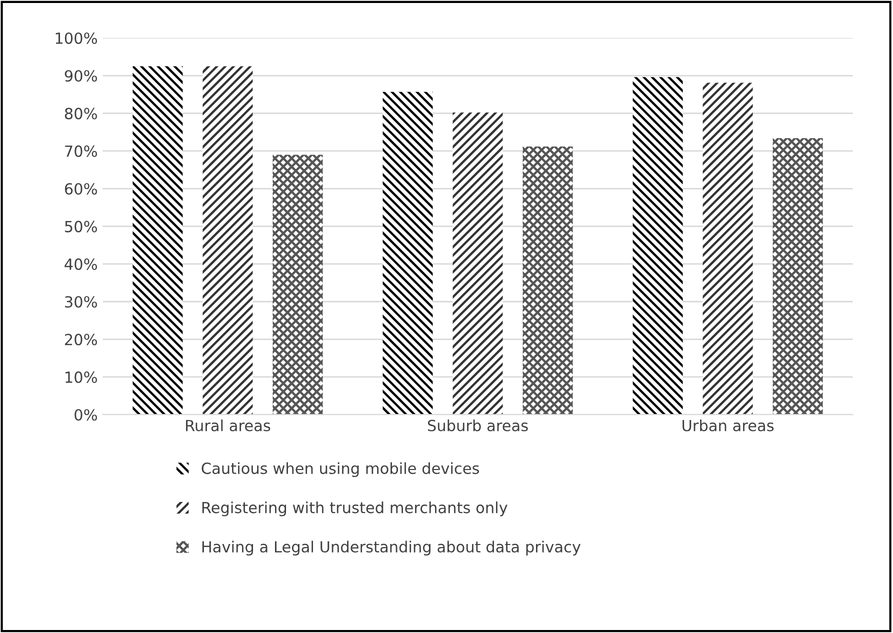 The image size is (893, 633). Describe the element at coordinates (355, 508) in the screenshot. I see `legend-label: Registering with trusted merchants only` at that location.